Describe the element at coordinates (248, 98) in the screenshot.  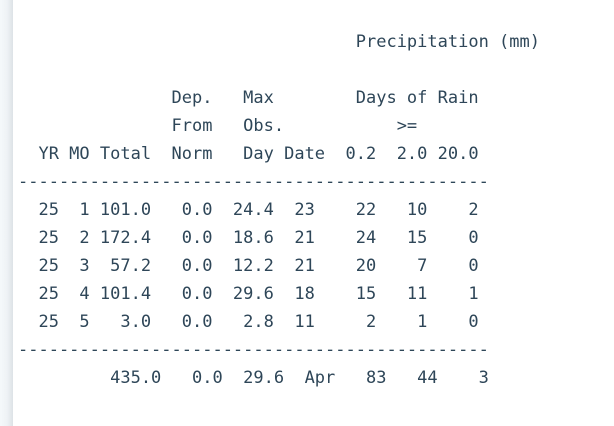
I see `report-header-line-1: Dep. Max Days of Rain` at that location.